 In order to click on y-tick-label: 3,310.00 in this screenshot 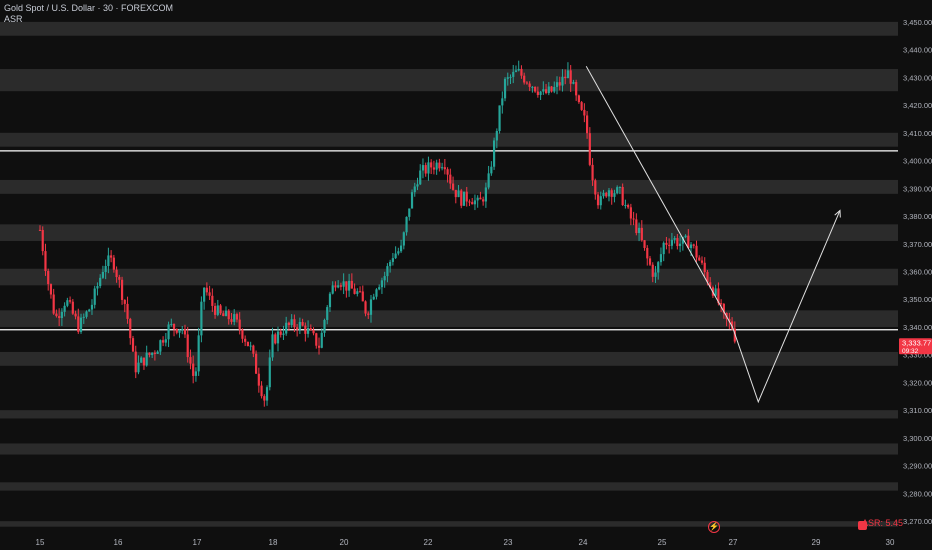, I will do `click(917, 410)`.